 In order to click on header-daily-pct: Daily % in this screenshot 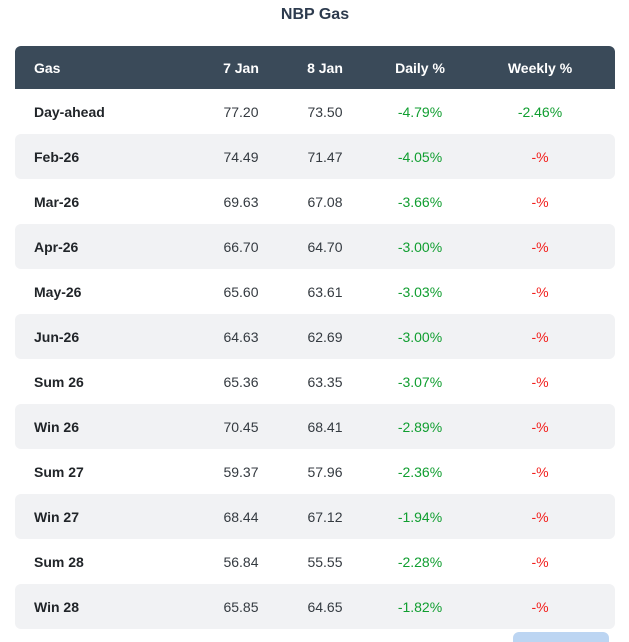, I will do `click(420, 67)`.